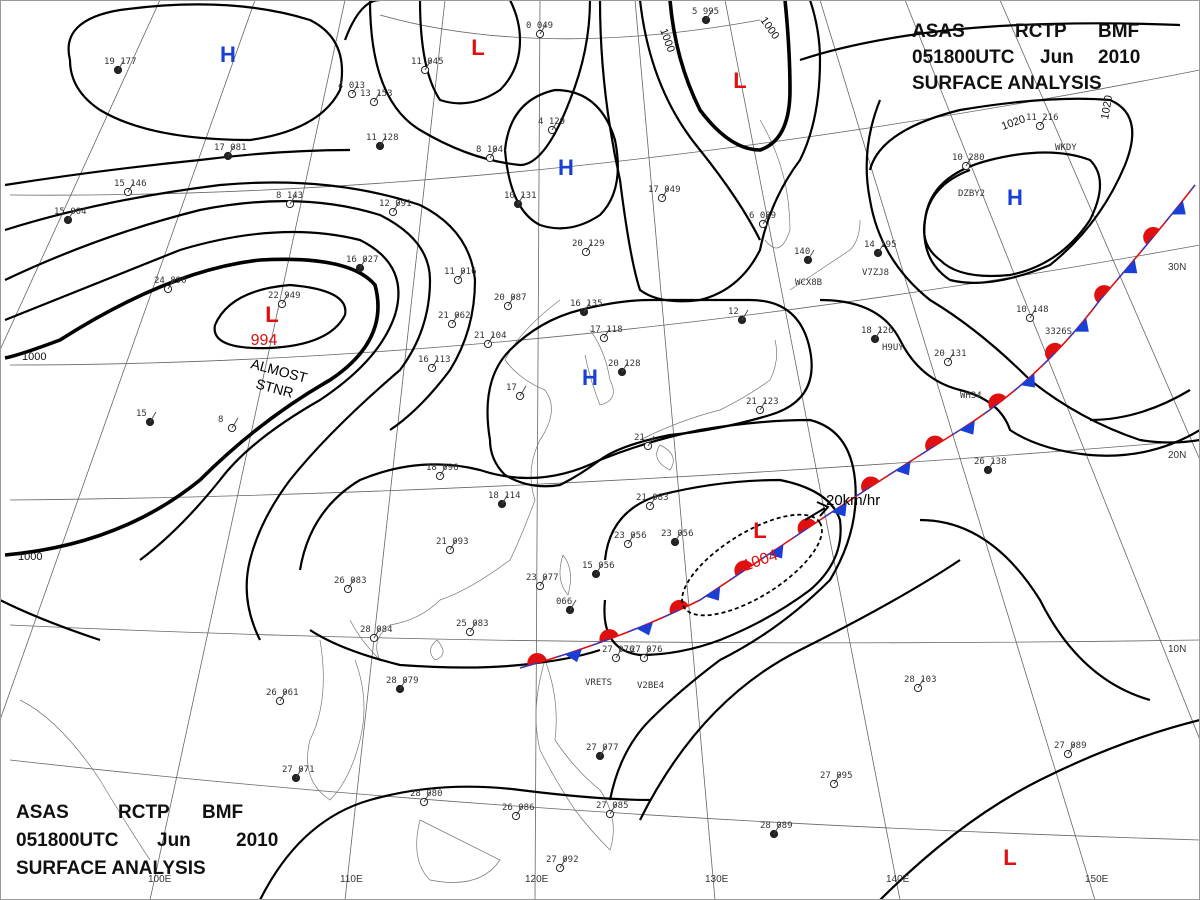 The width and height of the screenshot is (1200, 900). I want to click on longitude-label: 120E, so click(537, 879).